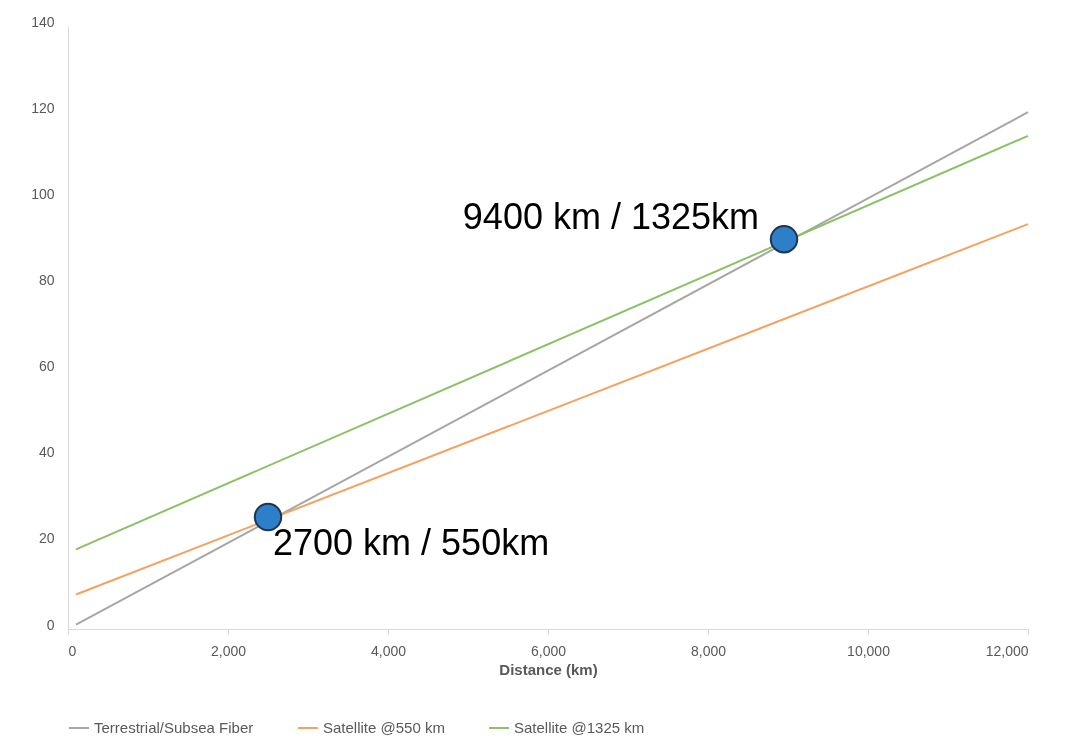 The height and width of the screenshot is (741, 1079). What do you see at coordinates (46, 538) in the screenshot?
I see `y-tick-label: 20` at bounding box center [46, 538].